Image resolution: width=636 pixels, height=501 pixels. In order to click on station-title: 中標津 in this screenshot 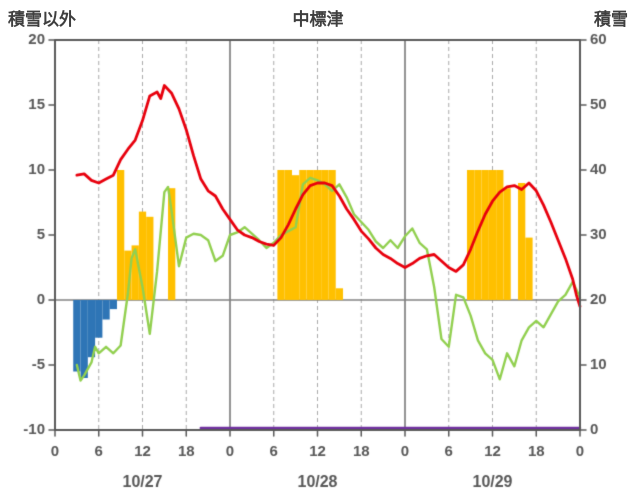, I will do `click(318, 19)`.